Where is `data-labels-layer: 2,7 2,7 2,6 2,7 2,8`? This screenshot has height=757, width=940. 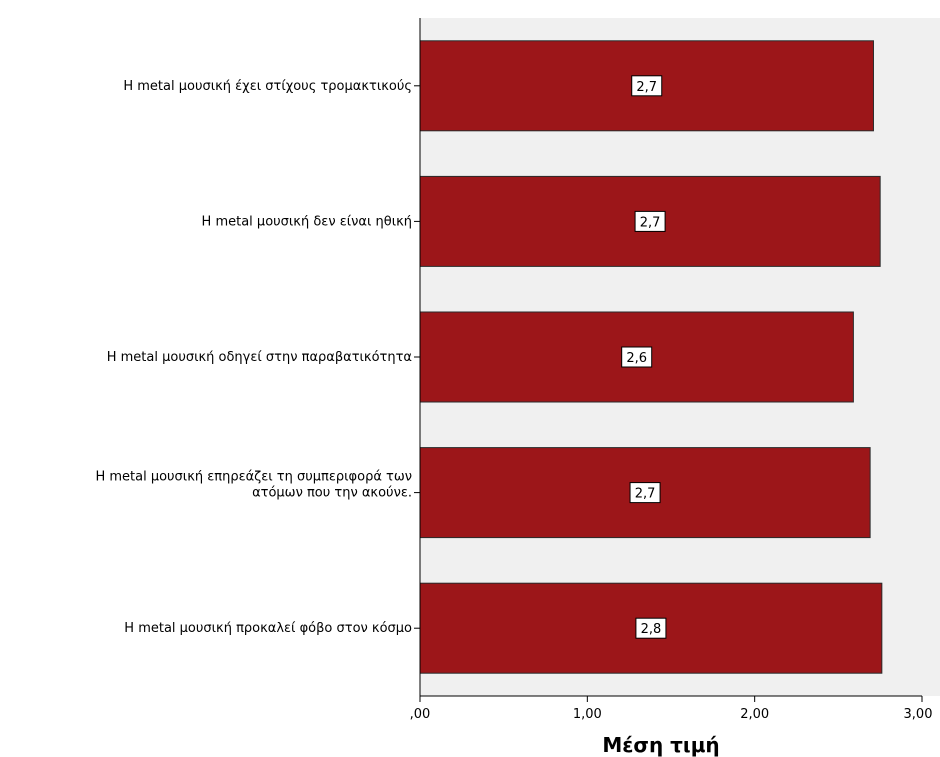 data-labels-layer: 2,7 2,7 2,6 2,7 2,8 is located at coordinates (644, 357).